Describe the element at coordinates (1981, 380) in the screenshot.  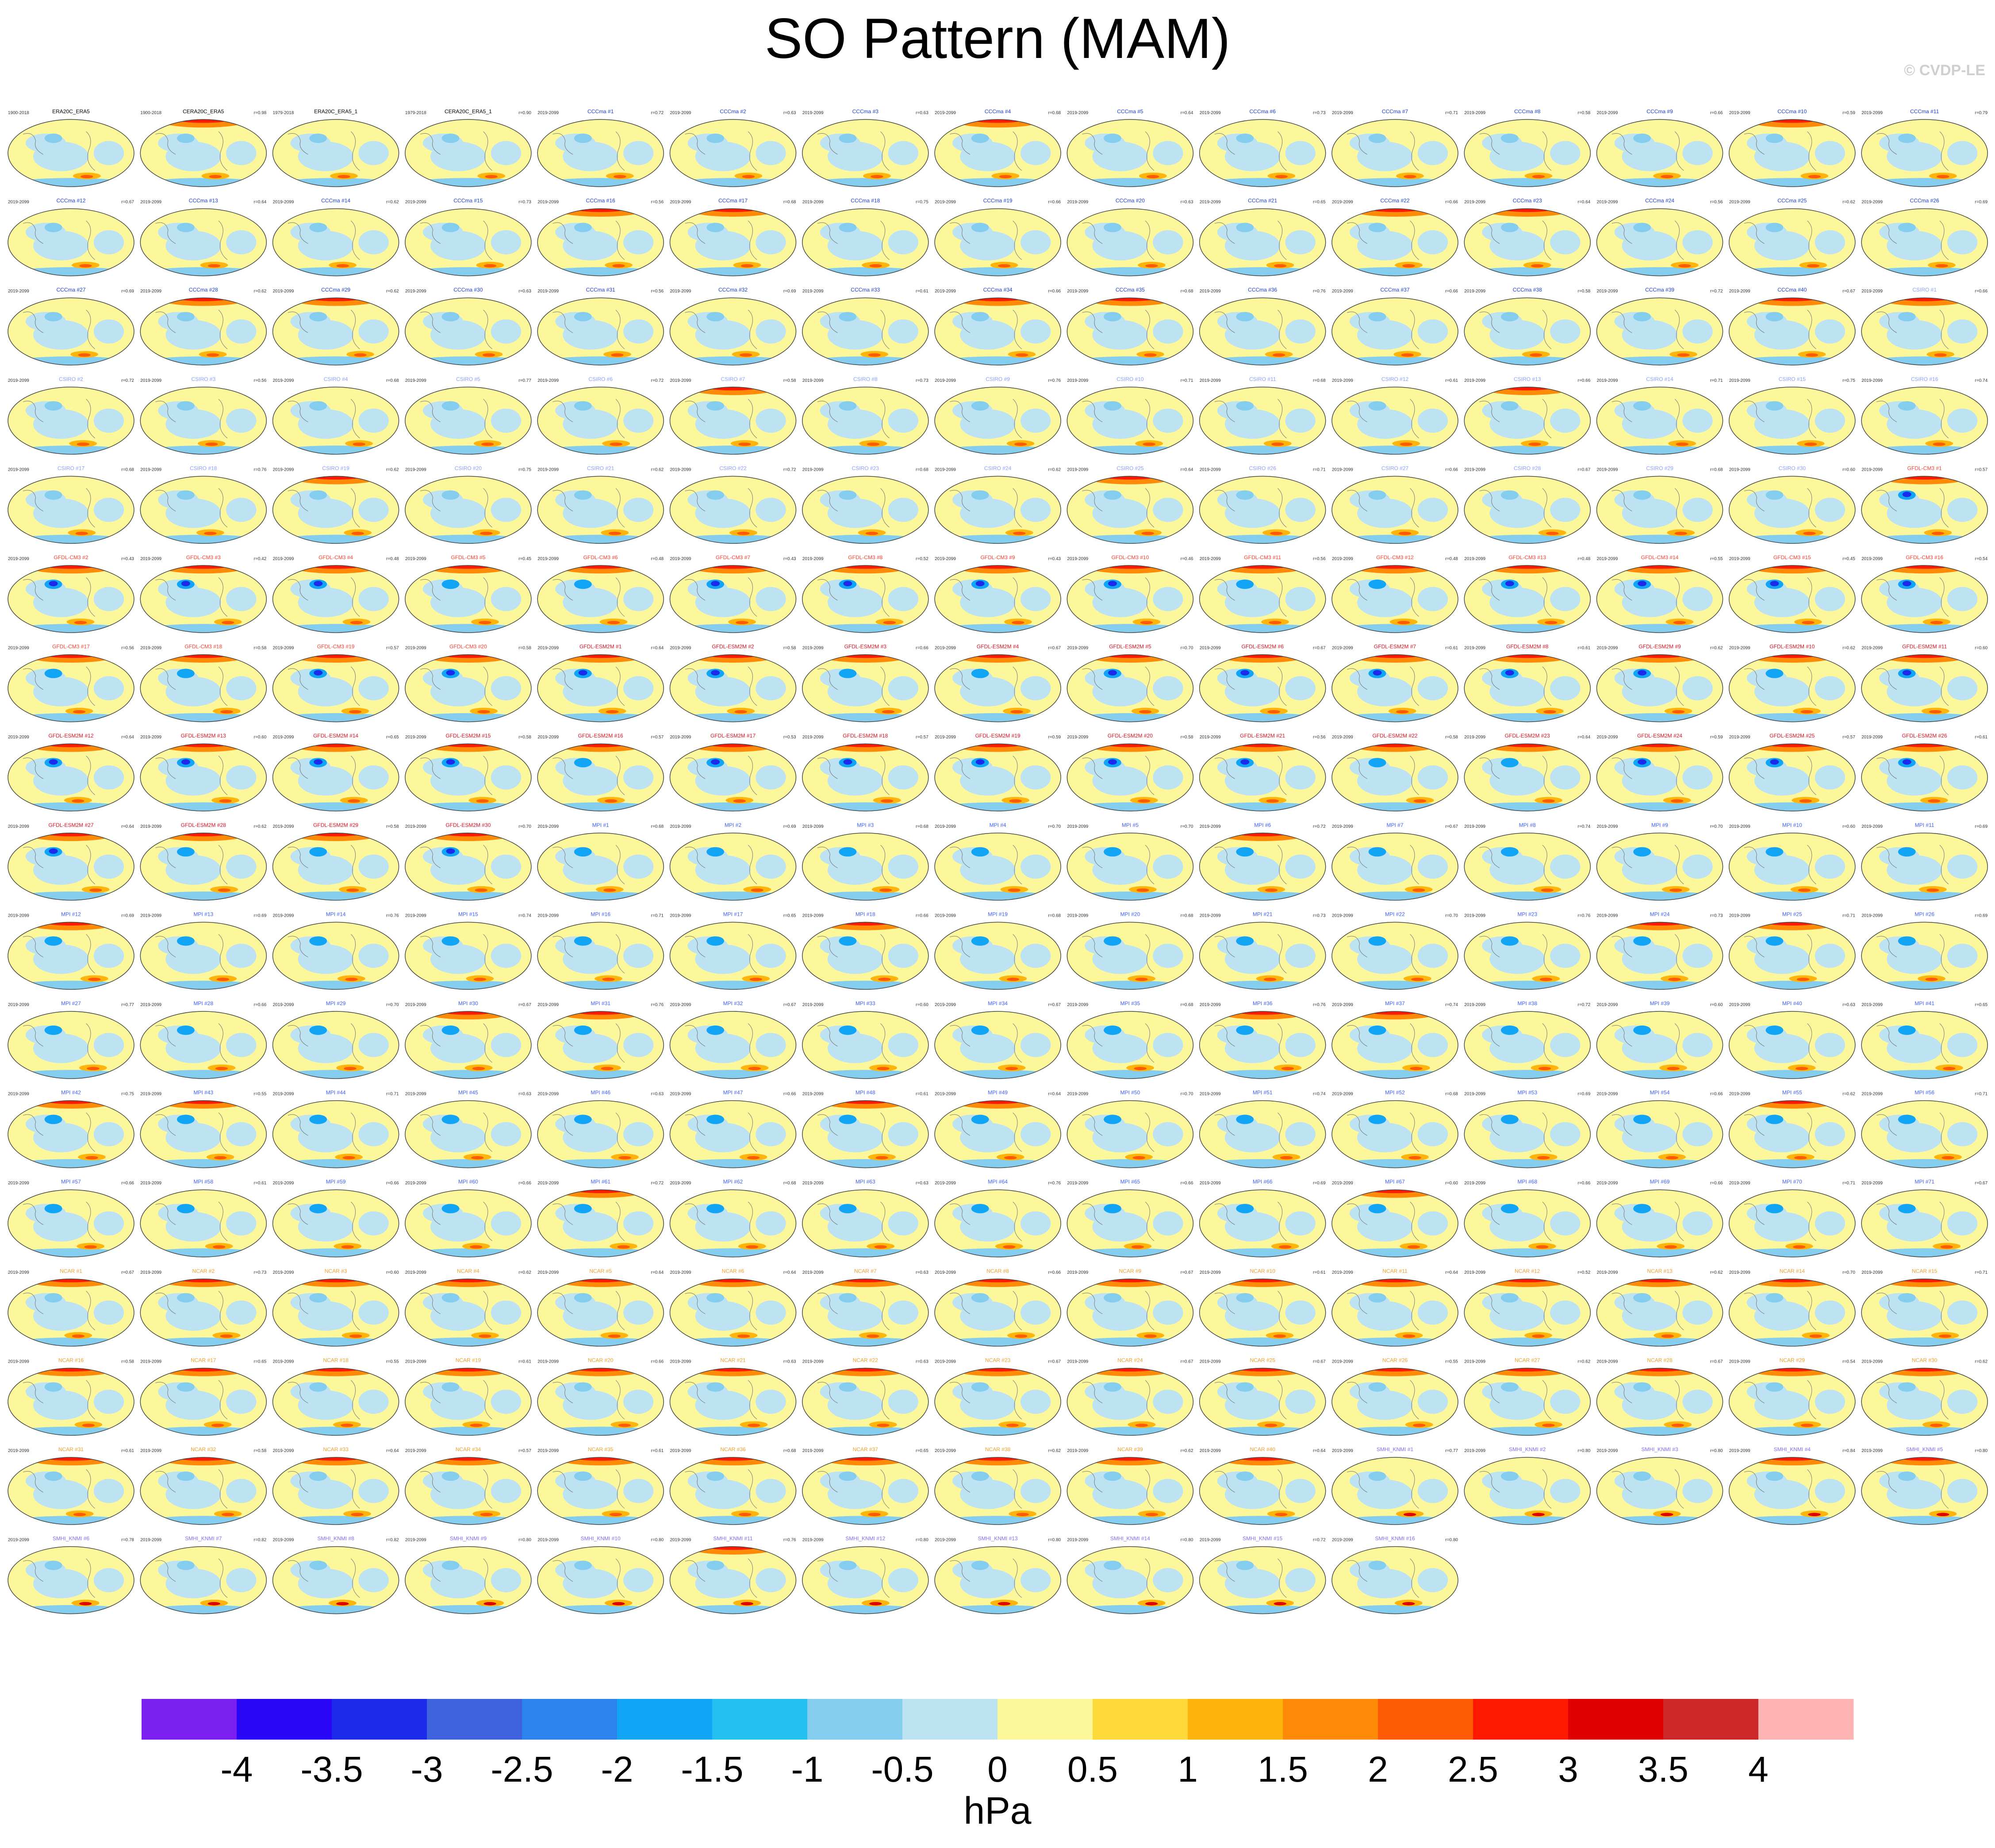
I see `panel-correlation: r=0.74` at that location.